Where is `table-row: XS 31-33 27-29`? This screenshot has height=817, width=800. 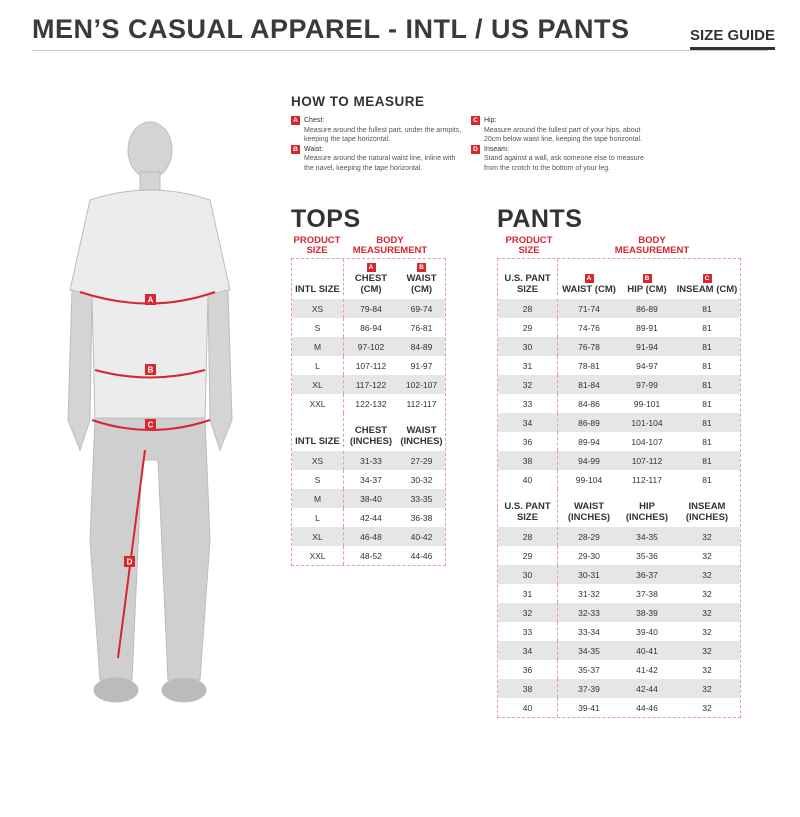
table-row: XS 31-33 27-29 is located at coordinates (368, 460).